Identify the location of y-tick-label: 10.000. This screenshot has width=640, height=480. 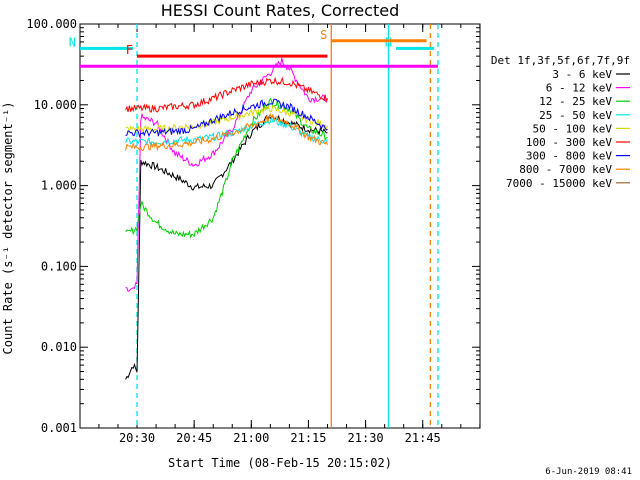
(55, 105).